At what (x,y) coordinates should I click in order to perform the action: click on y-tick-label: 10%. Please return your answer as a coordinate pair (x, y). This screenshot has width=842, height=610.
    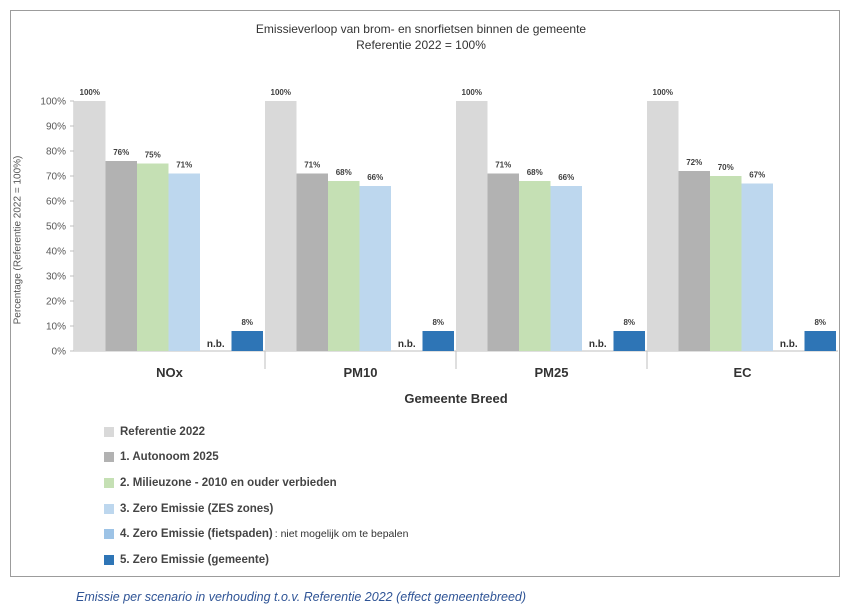
    Looking at the image, I should click on (56, 327).